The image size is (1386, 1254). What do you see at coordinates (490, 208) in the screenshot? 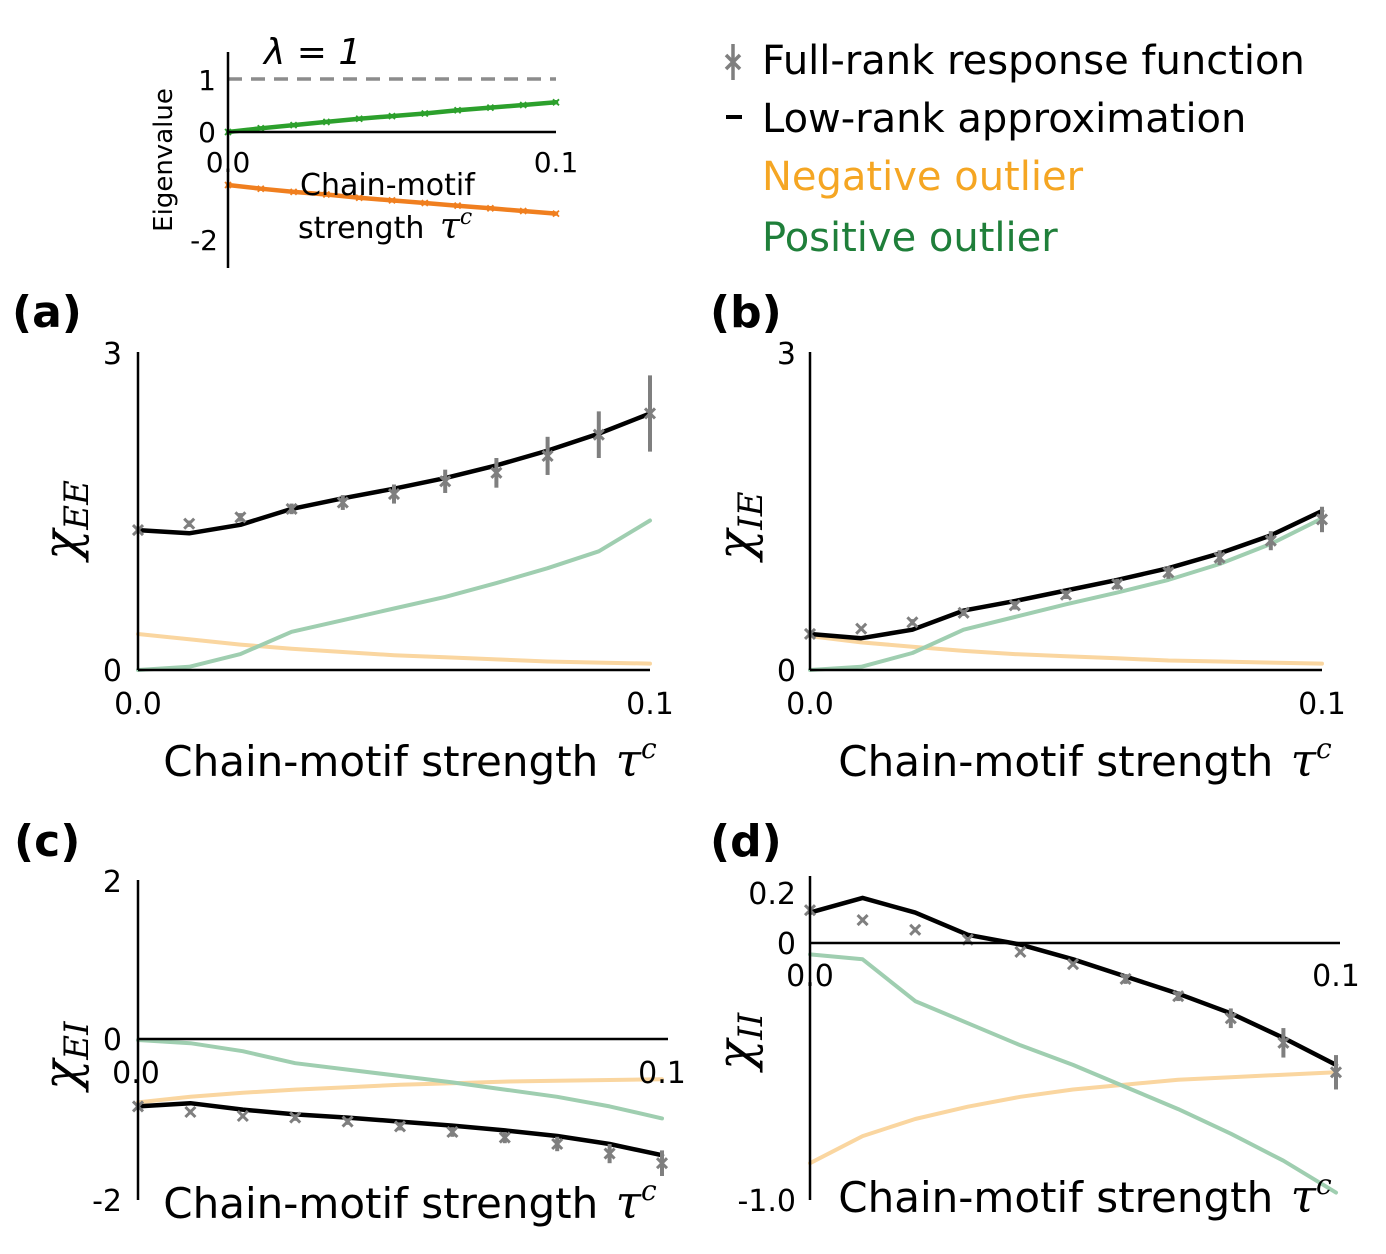
I see `inset-negative-outlier-point-8-stroke2` at bounding box center [490, 208].